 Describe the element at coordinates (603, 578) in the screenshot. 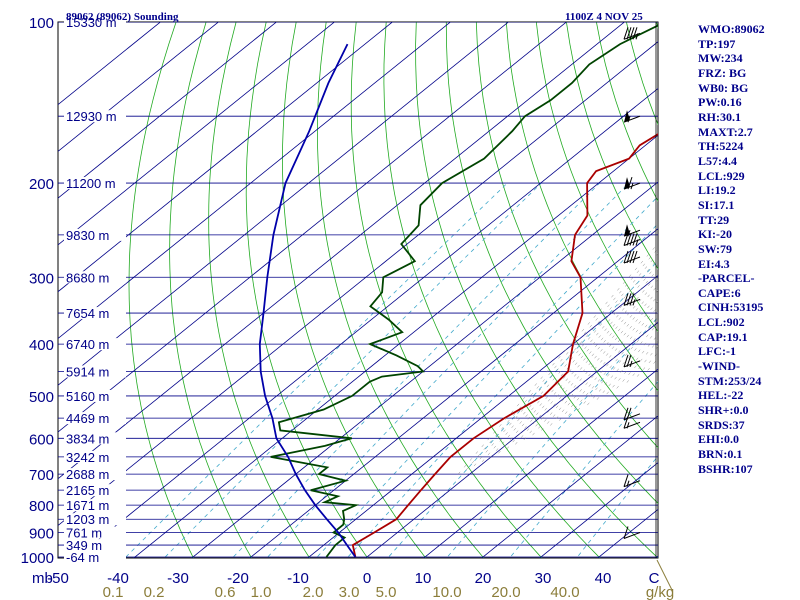

I see `temperature-tick-label: 40` at that location.